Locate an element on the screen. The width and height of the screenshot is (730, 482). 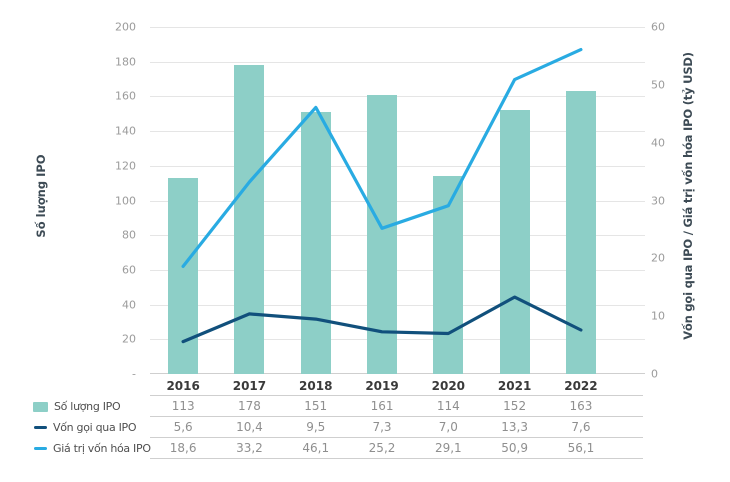
legend-label: Vốn gọi qua IPO is located at coordinates (95, 427).